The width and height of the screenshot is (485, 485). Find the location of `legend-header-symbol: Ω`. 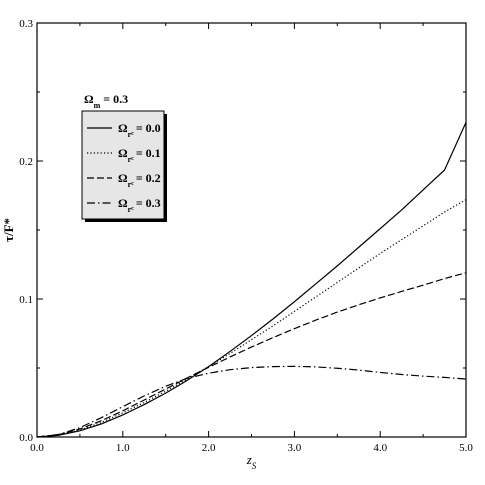

legend-header-symbol: Ω is located at coordinates (89, 99).